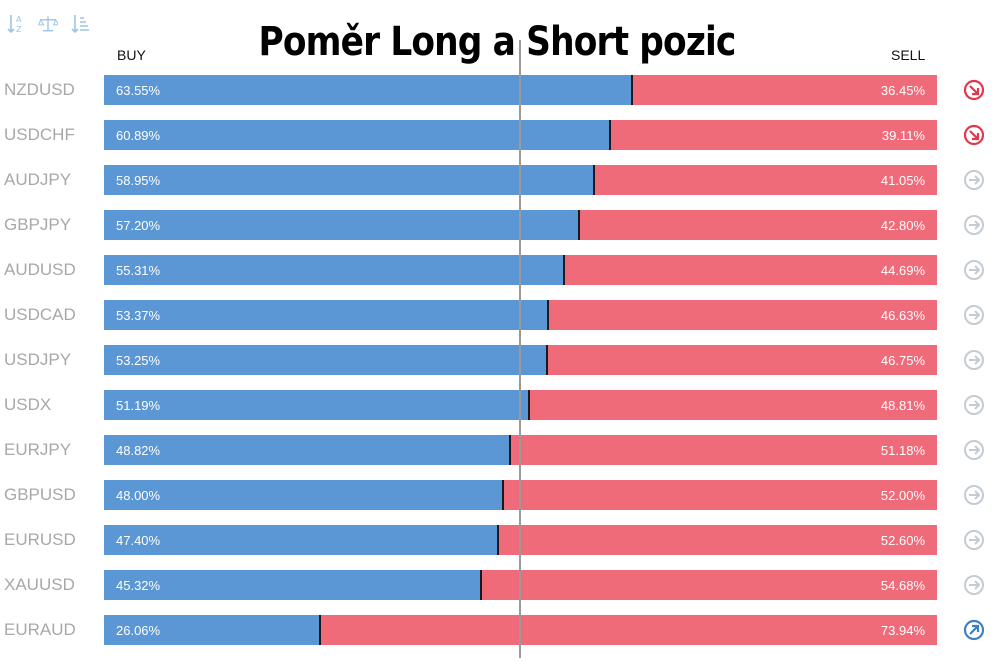 The width and height of the screenshot is (994, 666). I want to click on sell-bar: 42.80%, so click(758, 225).